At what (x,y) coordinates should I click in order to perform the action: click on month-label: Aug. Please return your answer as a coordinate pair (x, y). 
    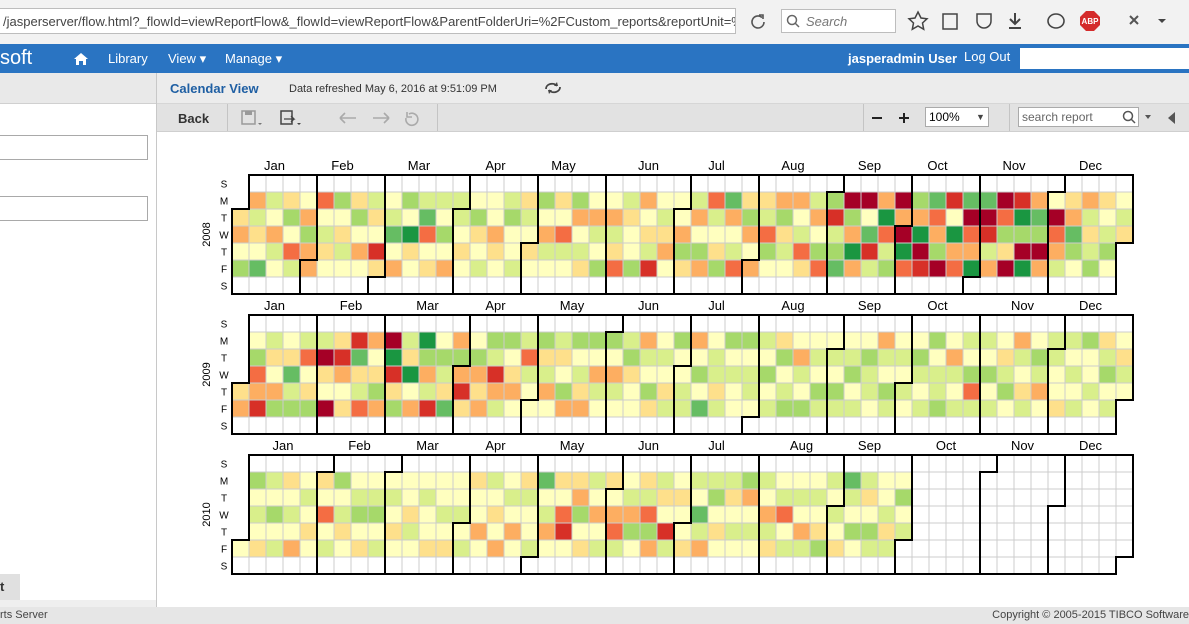
    Looking at the image, I should click on (801, 445).